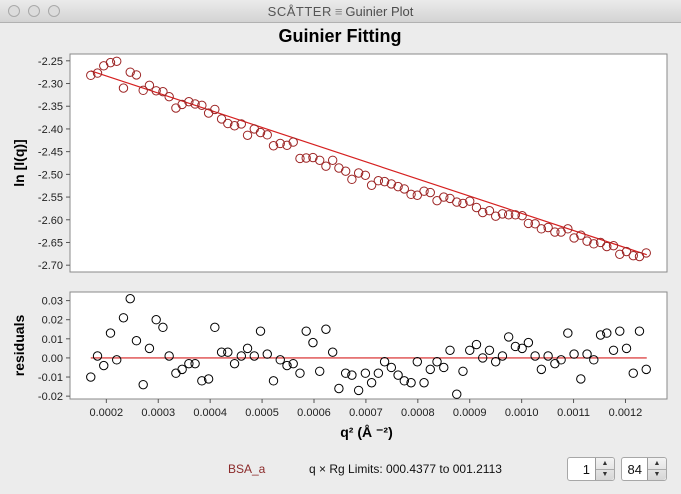 This screenshot has width=681, height=494. What do you see at coordinates (50, 62) in the screenshot?
I see `y-tick-label: -2.25` at bounding box center [50, 62].